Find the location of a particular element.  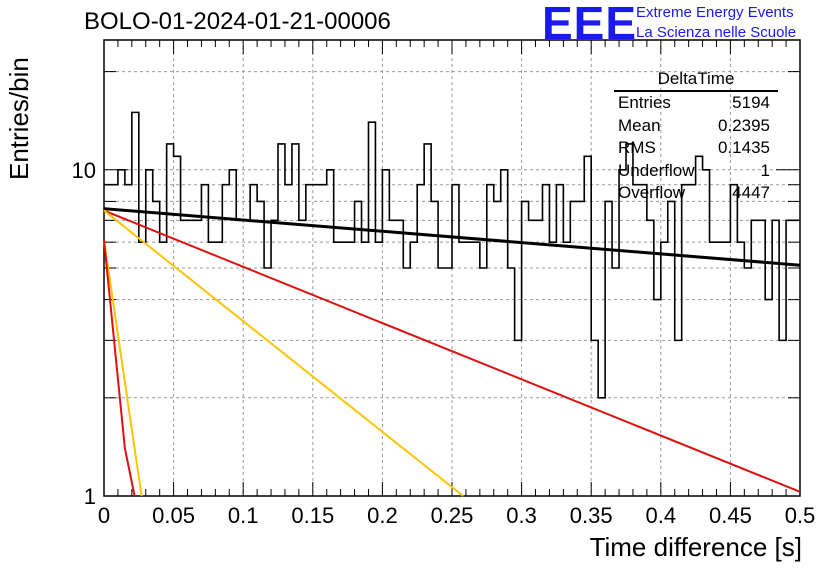

stats-label: Overflow is located at coordinates (652, 192).